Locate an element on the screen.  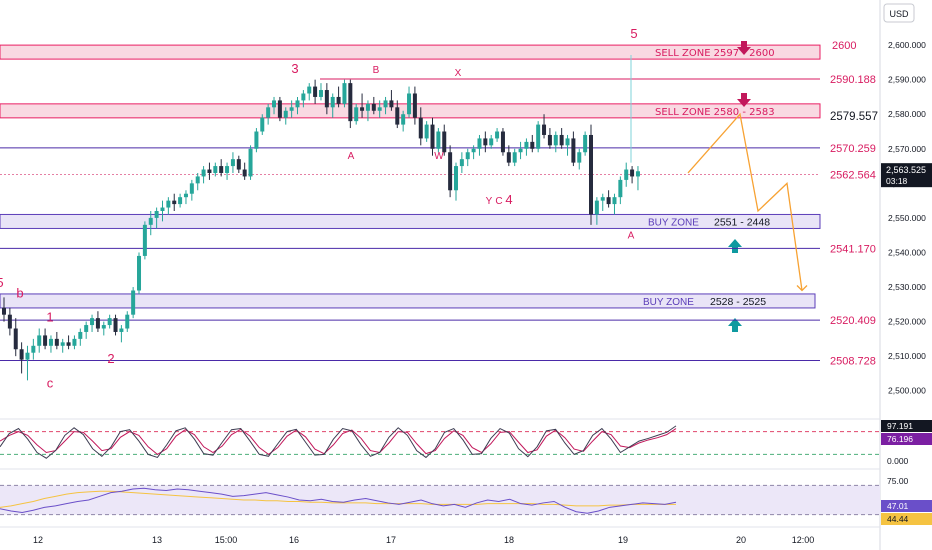
sell-zone-label: SELL ZONE 2597 - 2600 is located at coordinates (715, 53).